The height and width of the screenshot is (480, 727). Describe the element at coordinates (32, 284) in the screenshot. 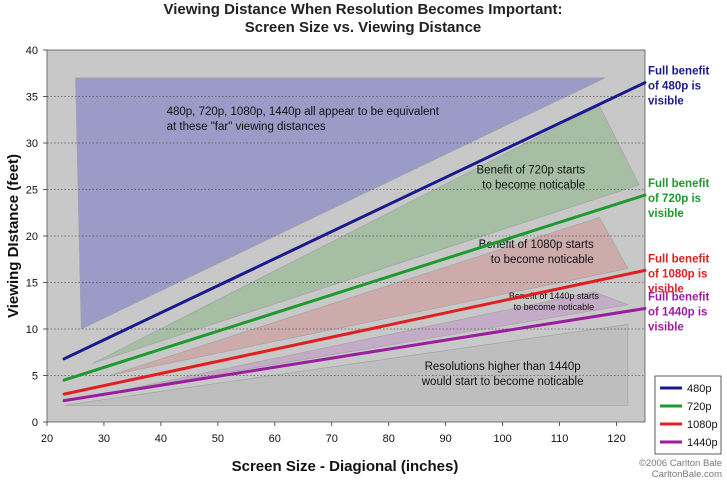

I see `y-tick-label: 15` at that location.